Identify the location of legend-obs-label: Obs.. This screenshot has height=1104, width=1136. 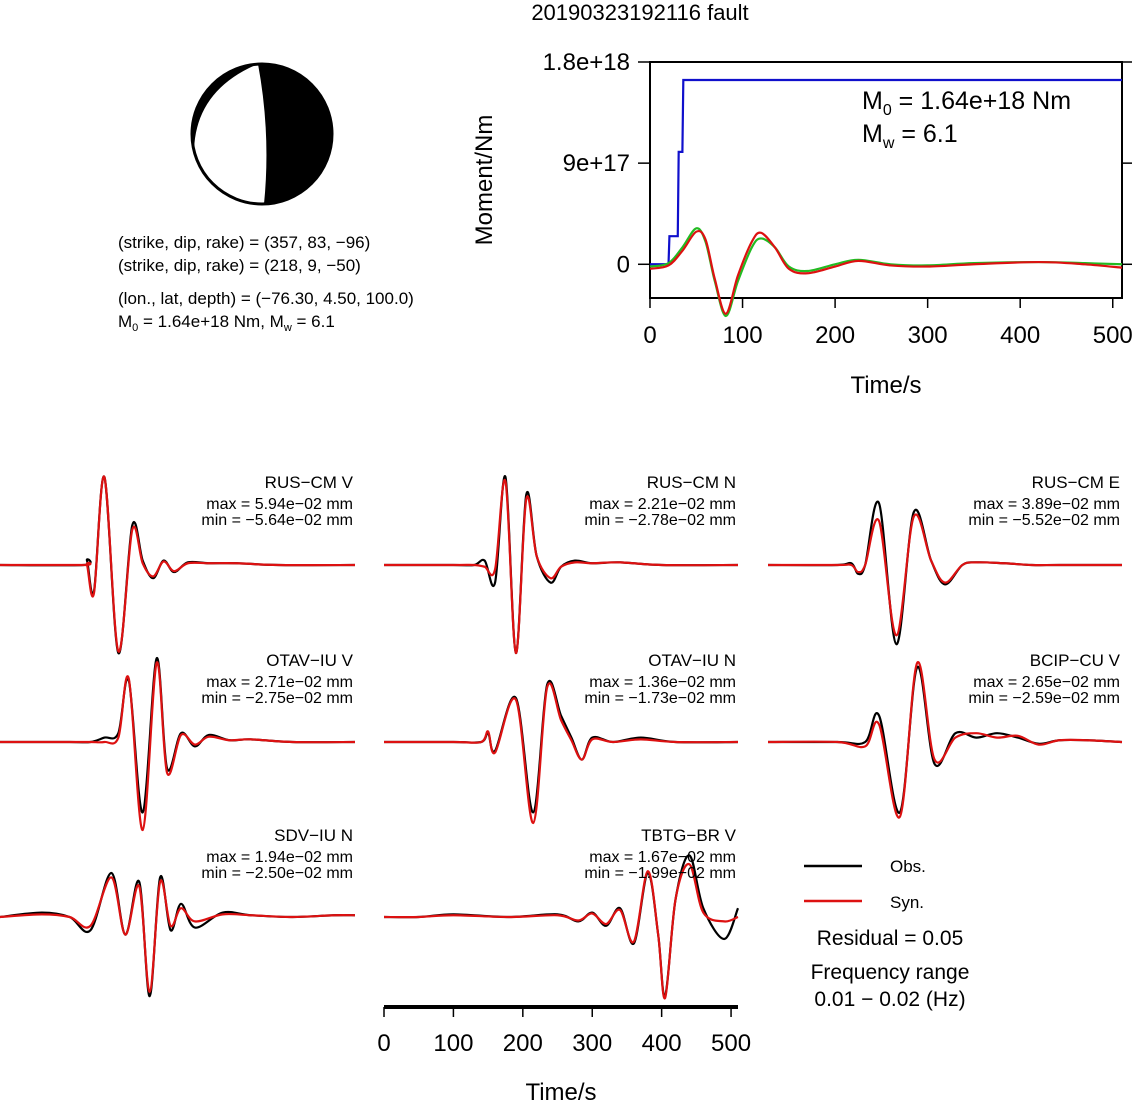
(908, 866).